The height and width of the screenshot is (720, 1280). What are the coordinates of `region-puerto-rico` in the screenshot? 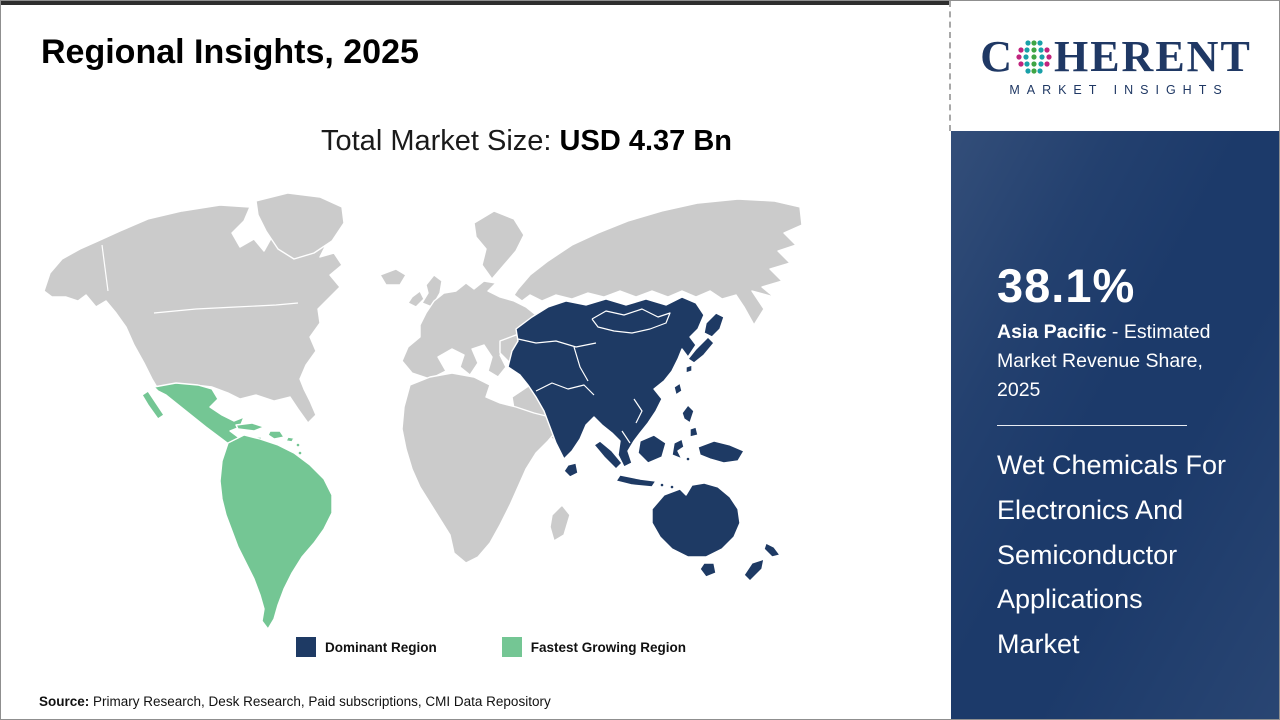 It's located at (290, 439).